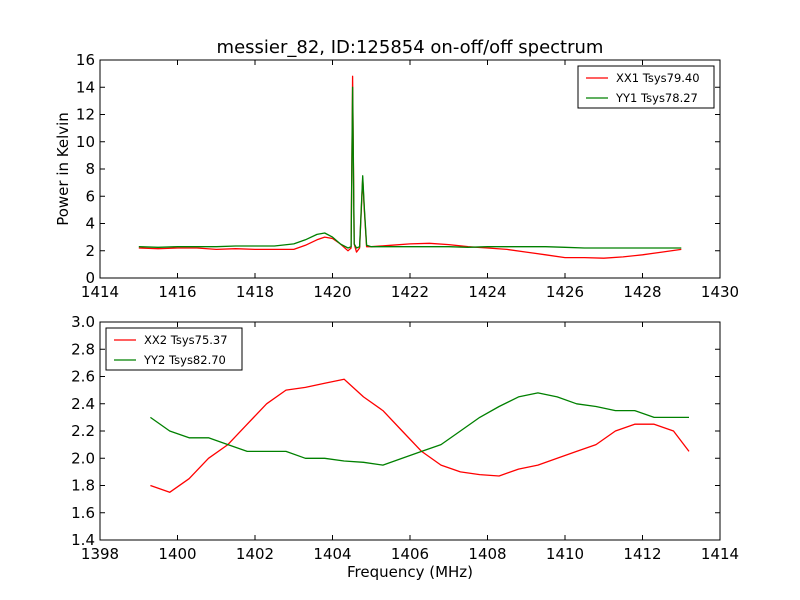 The width and height of the screenshot is (800, 600). What do you see at coordinates (410, 292) in the screenshot?
I see `x-tick-label: 1422` at bounding box center [410, 292].